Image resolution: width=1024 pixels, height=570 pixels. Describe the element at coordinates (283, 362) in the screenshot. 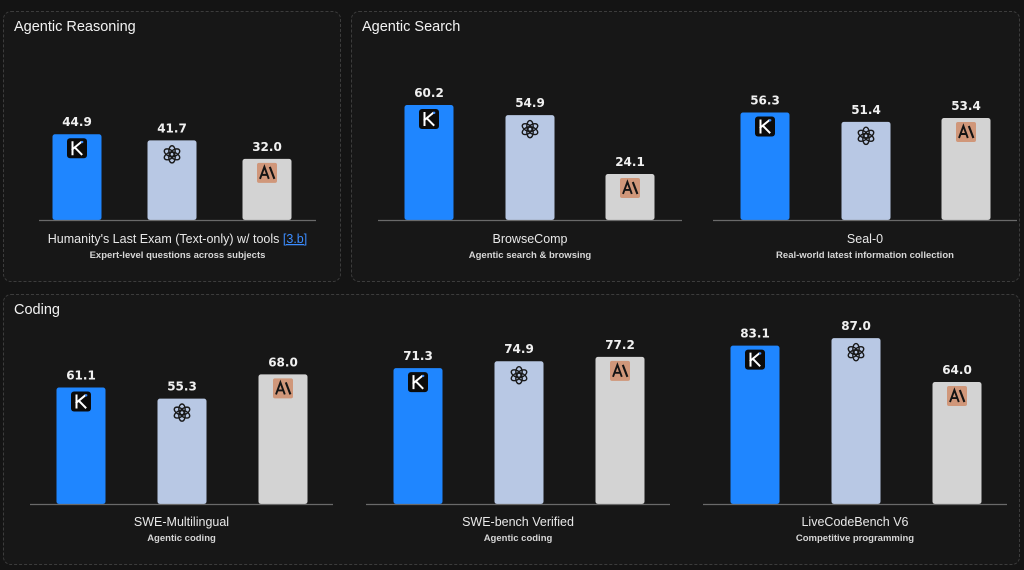

I see `value-label: 68.0` at that location.